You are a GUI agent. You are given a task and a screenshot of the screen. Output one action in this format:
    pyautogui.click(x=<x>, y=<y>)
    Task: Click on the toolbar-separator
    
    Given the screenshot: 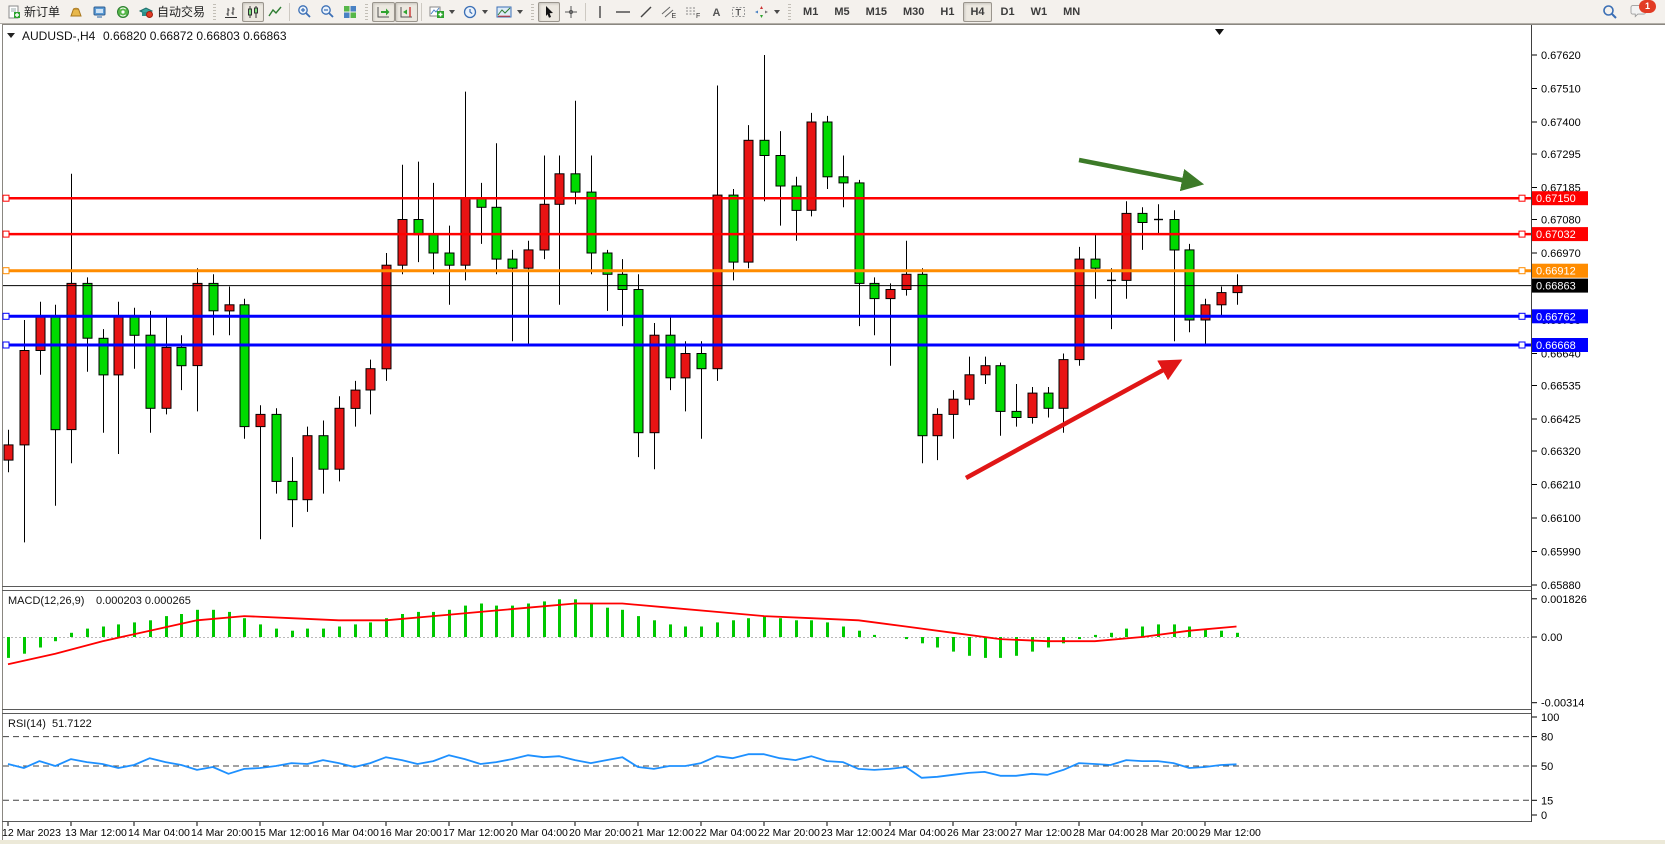 What is the action you would take?
    pyautogui.click(x=586, y=11)
    